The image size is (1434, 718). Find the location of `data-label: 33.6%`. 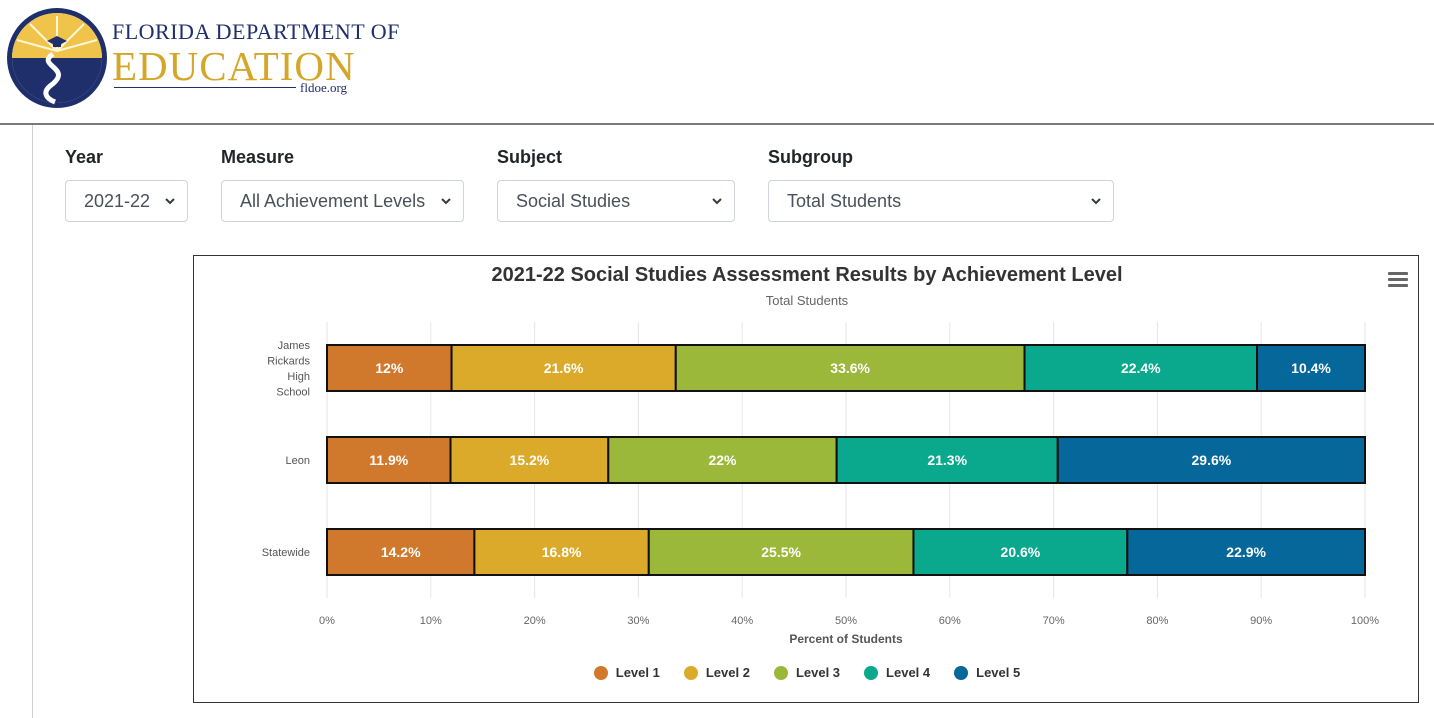

data-label: 33.6% is located at coordinates (850, 368).